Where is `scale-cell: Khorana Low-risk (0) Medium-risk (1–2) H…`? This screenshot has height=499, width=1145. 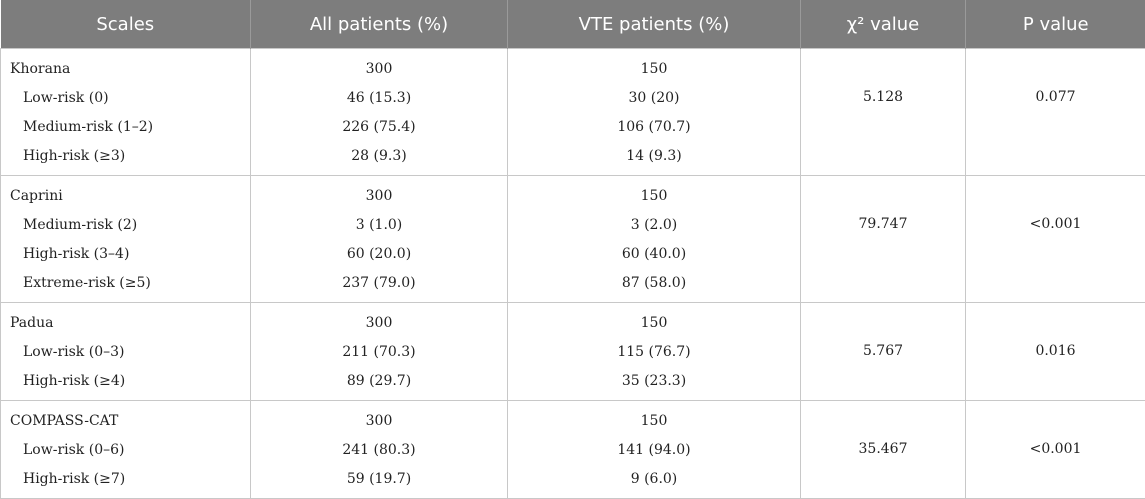
scale-cell: Khorana Low-risk (0) Medium-risk (1–2) H… is located at coordinates (126, 112).